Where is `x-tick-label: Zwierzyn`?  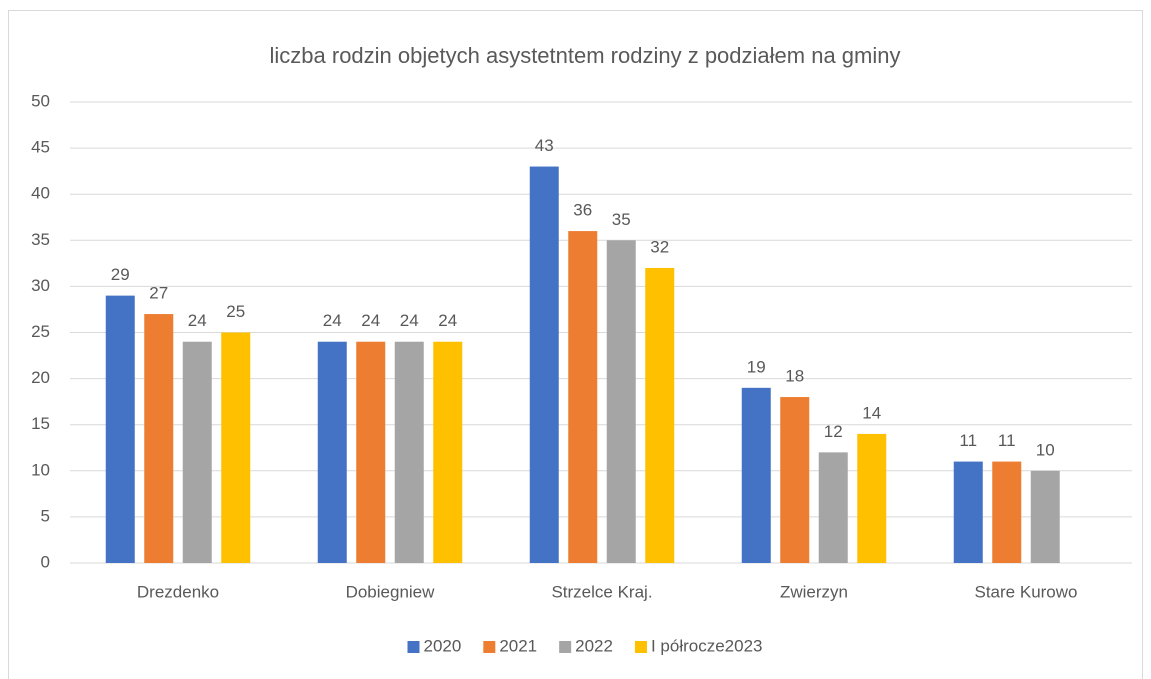 x-tick-label: Zwierzyn is located at coordinates (814, 591).